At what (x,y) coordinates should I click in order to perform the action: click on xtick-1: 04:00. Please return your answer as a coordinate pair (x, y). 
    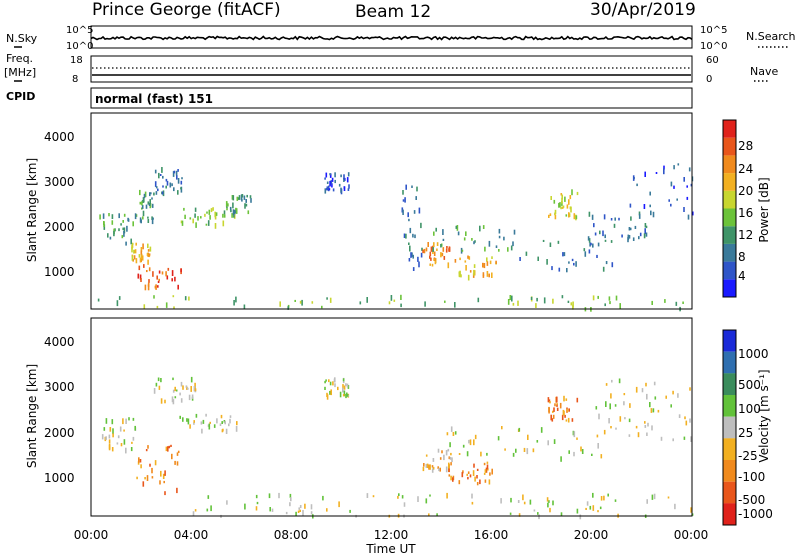
    Looking at the image, I should click on (191, 535).